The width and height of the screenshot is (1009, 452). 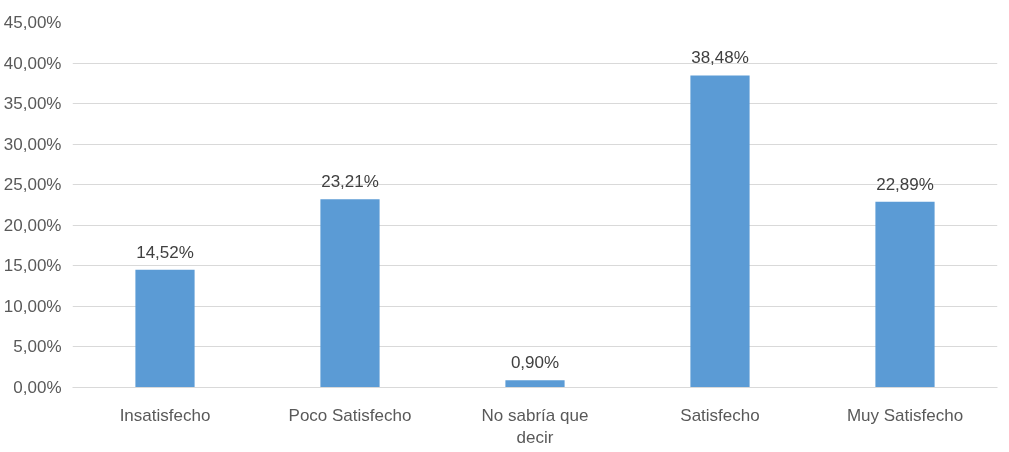 I want to click on y-tick-label: 5,00%, so click(x=37, y=347).